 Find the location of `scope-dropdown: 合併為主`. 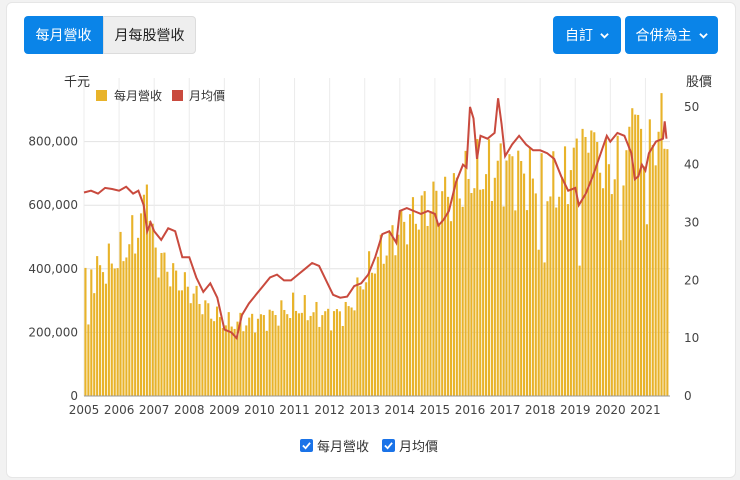

scope-dropdown: 合併為主 is located at coordinates (671, 35).